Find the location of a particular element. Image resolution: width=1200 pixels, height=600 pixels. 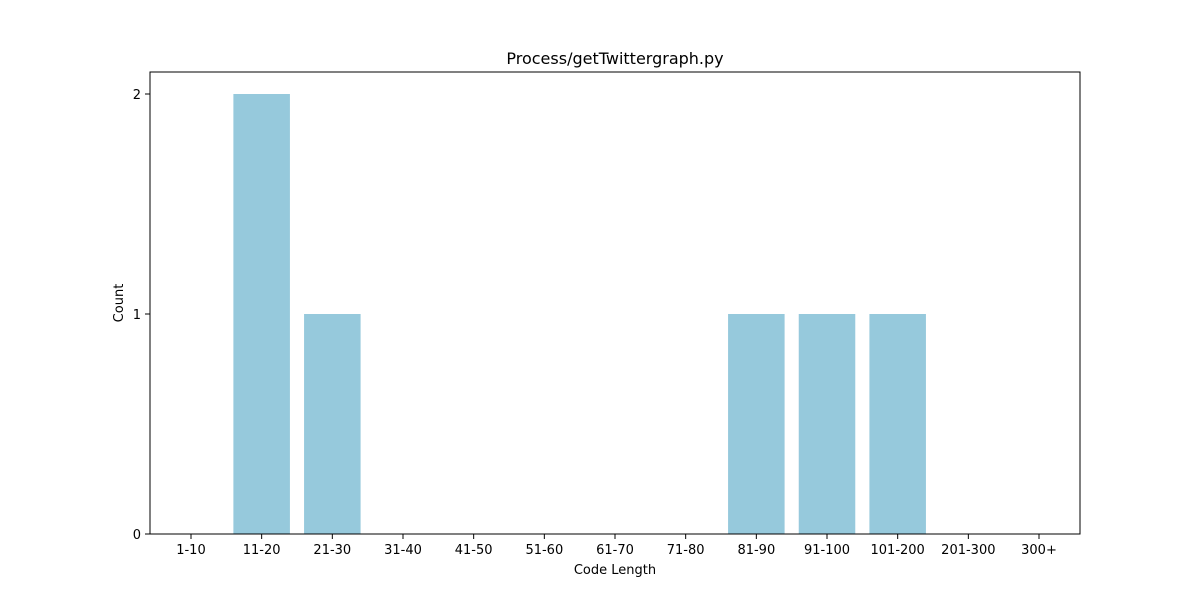

x-axis-label: Code Length is located at coordinates (615, 570).